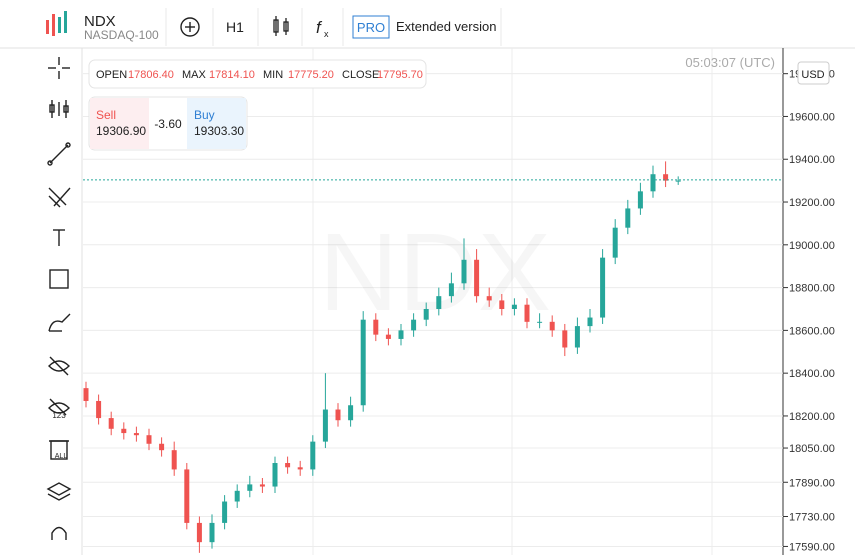 The image size is (855, 555). Describe the element at coordinates (812, 117) in the screenshot. I see `y-tick-label: 19600.00` at that location.